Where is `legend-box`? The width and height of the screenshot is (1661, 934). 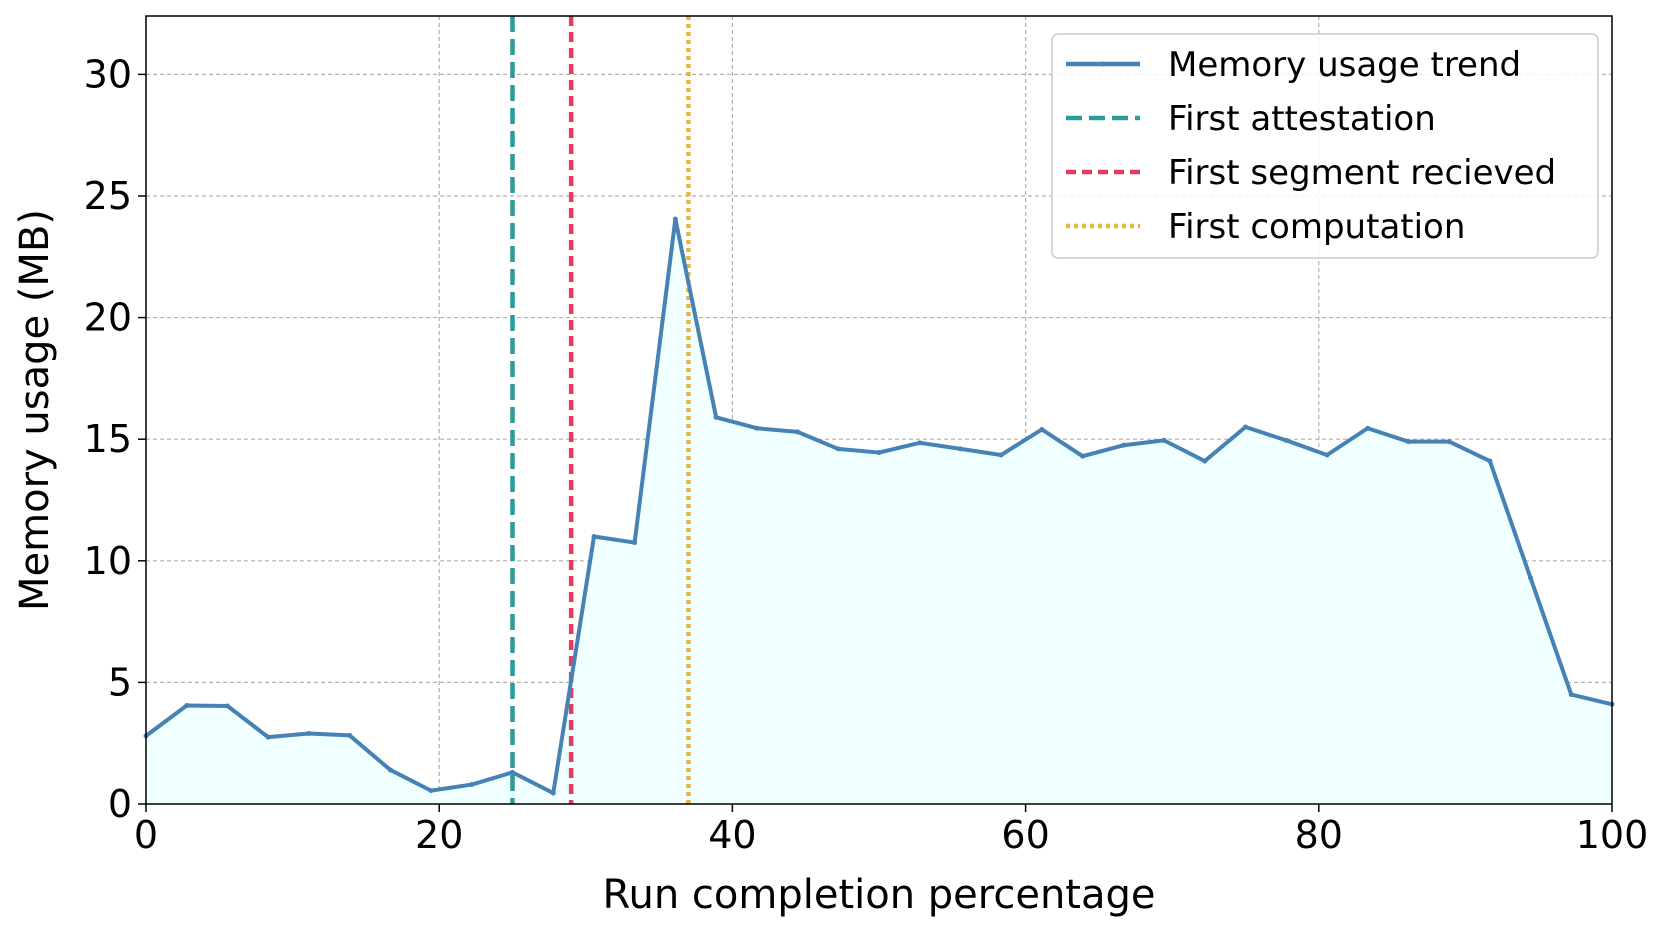
legend-box is located at coordinates (1325, 146).